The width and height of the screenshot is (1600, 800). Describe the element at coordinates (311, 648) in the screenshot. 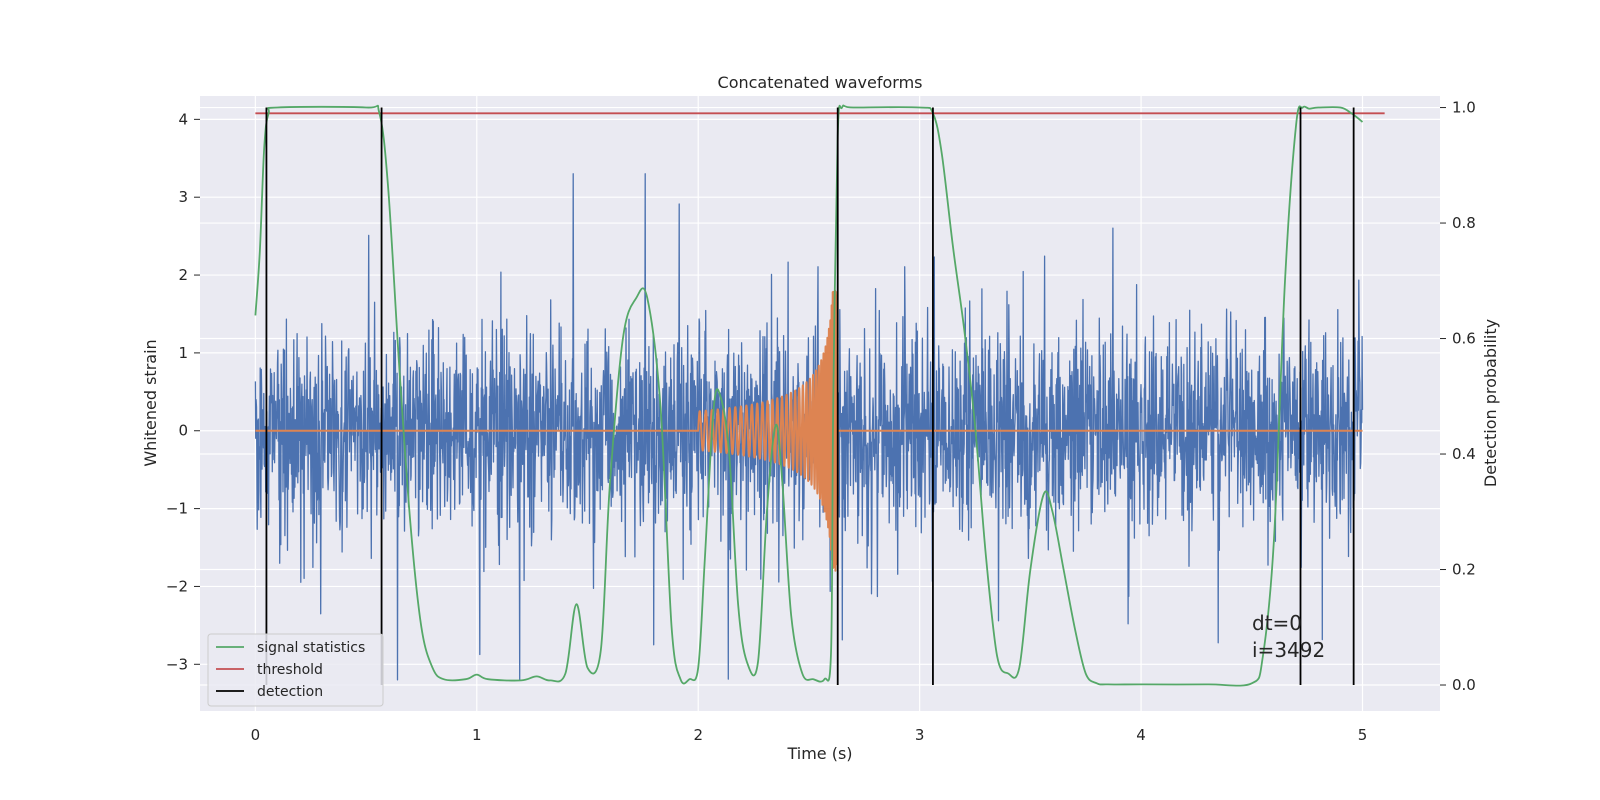

I see `legend-label-signal-statistics: signal statistics` at that location.